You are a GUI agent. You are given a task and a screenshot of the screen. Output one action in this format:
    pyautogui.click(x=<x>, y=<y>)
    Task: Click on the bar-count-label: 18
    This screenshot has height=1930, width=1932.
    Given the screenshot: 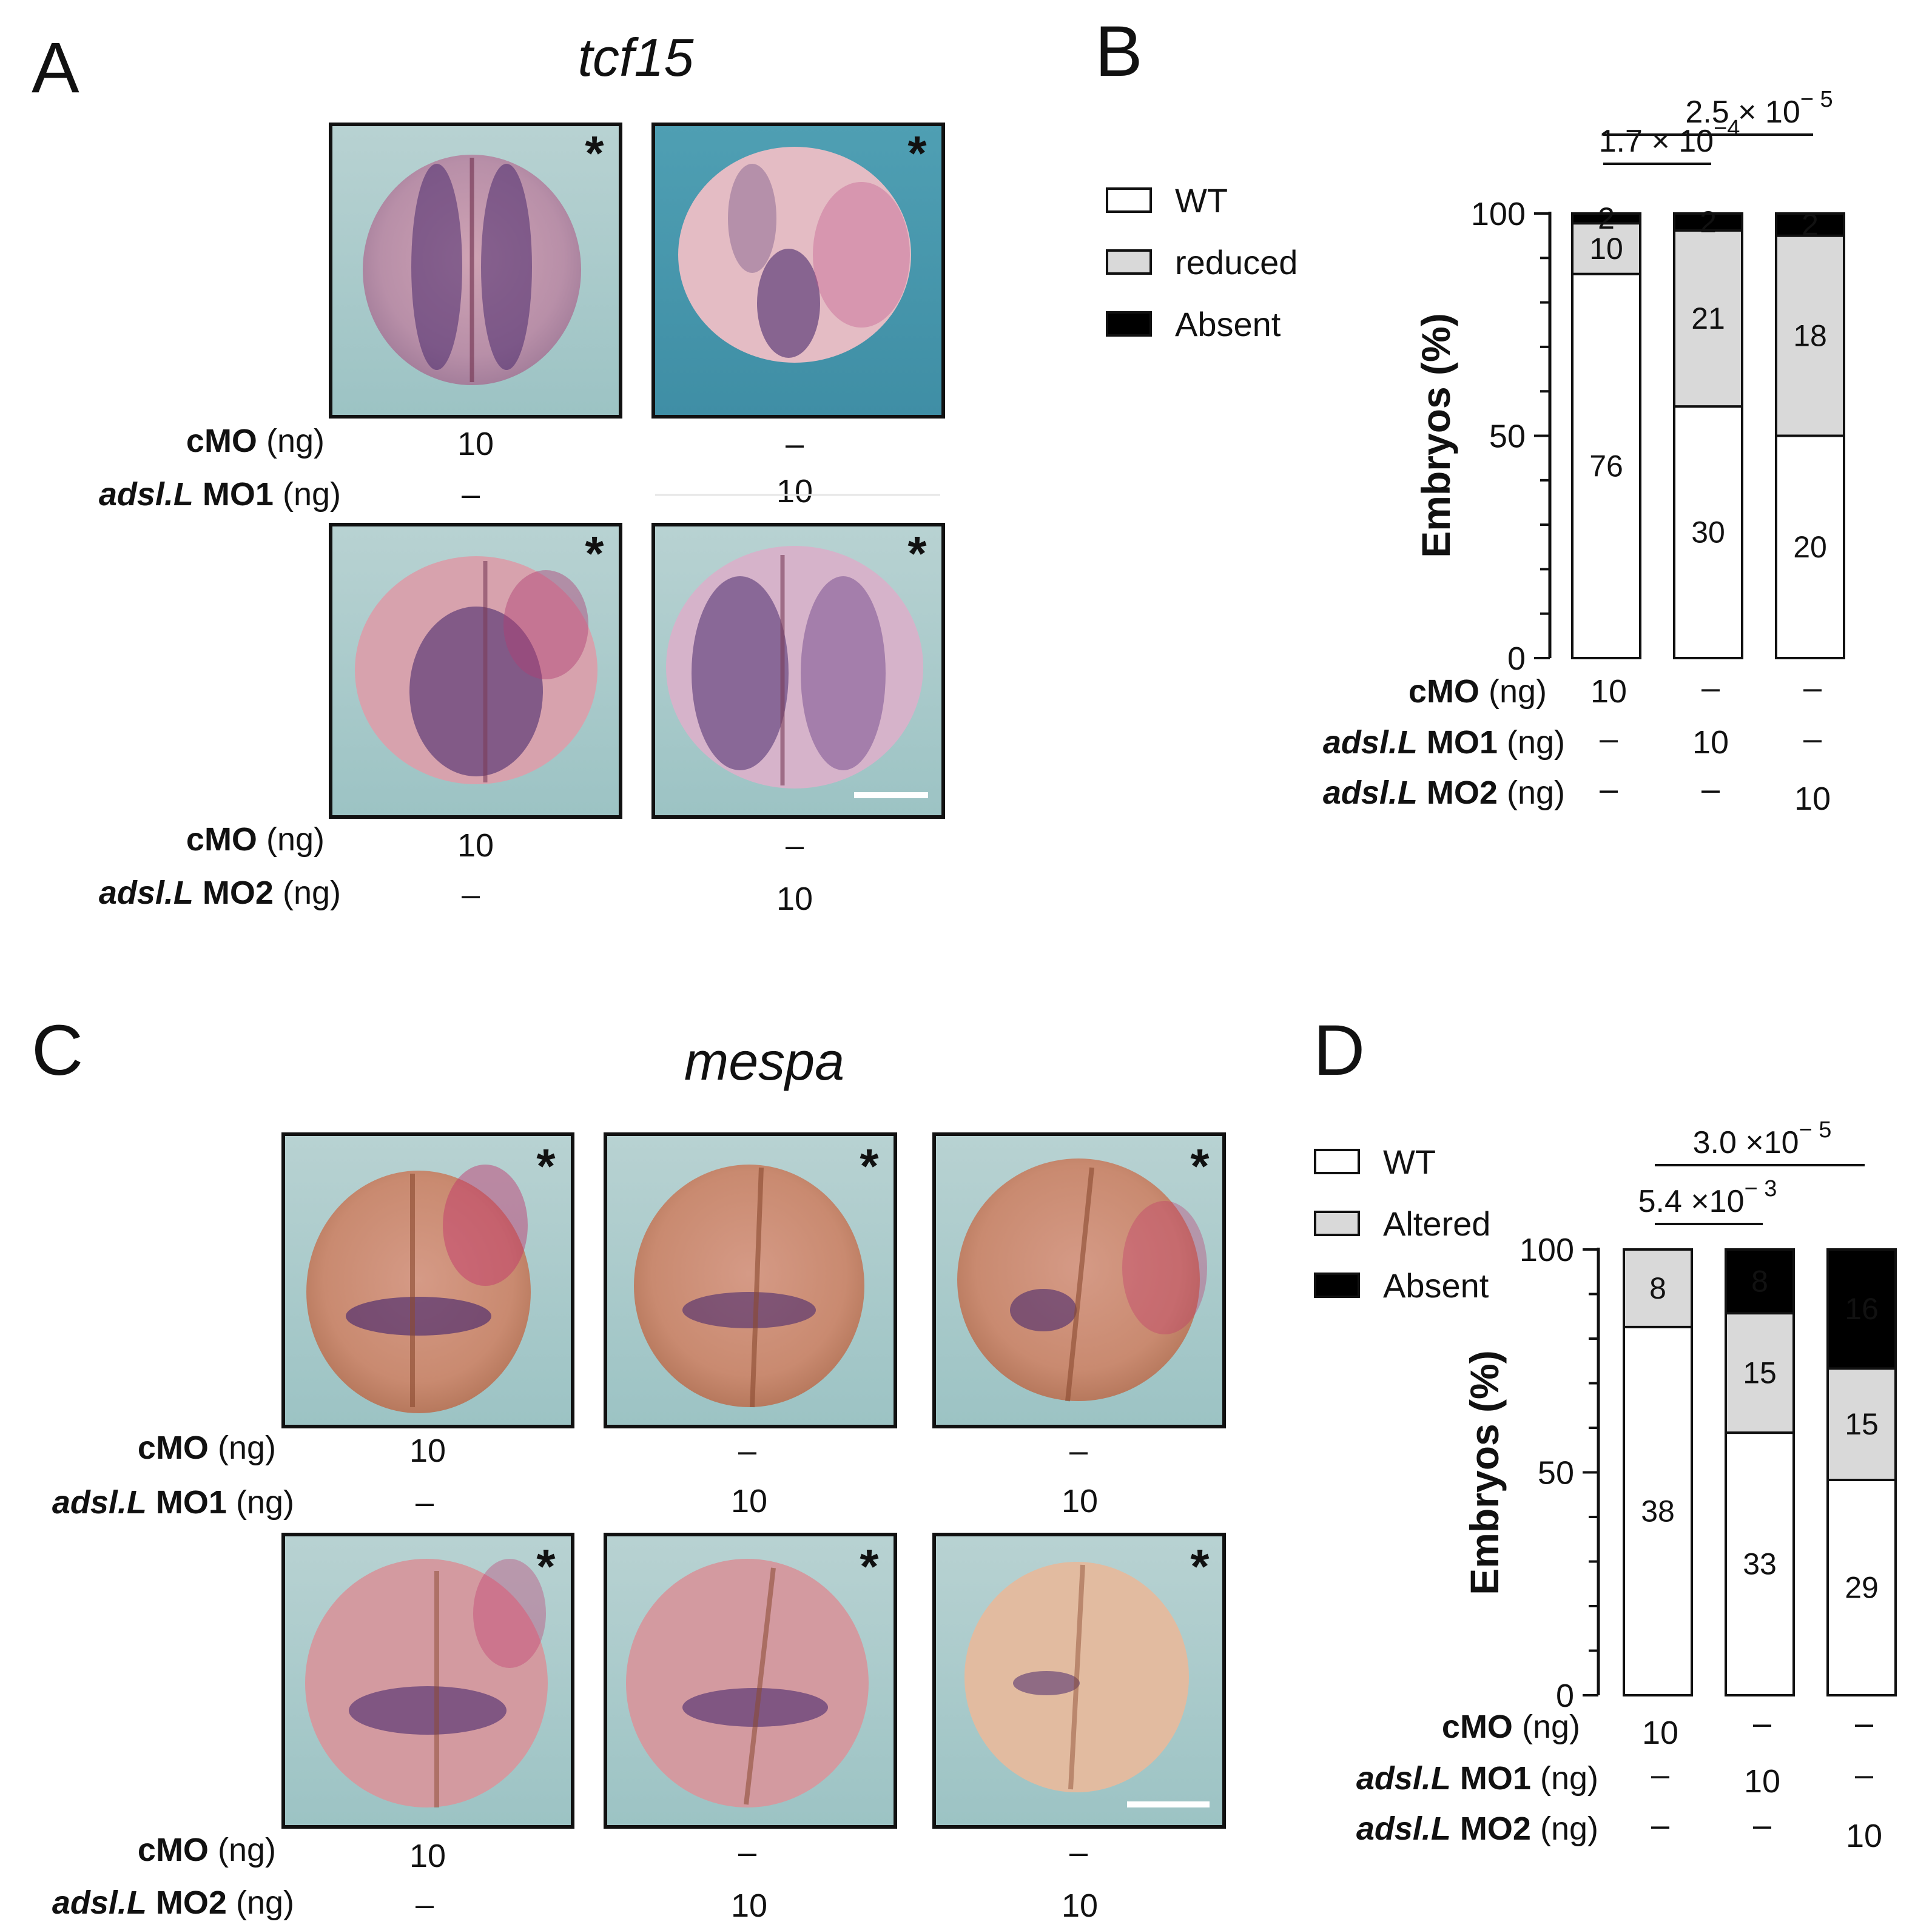 What is the action you would take?
    pyautogui.click(x=1810, y=336)
    